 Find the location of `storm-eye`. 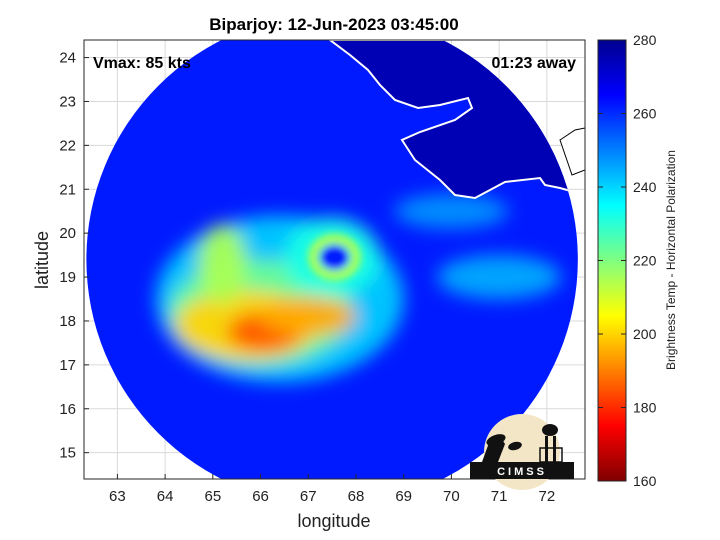

storm-eye is located at coordinates (334, 257).